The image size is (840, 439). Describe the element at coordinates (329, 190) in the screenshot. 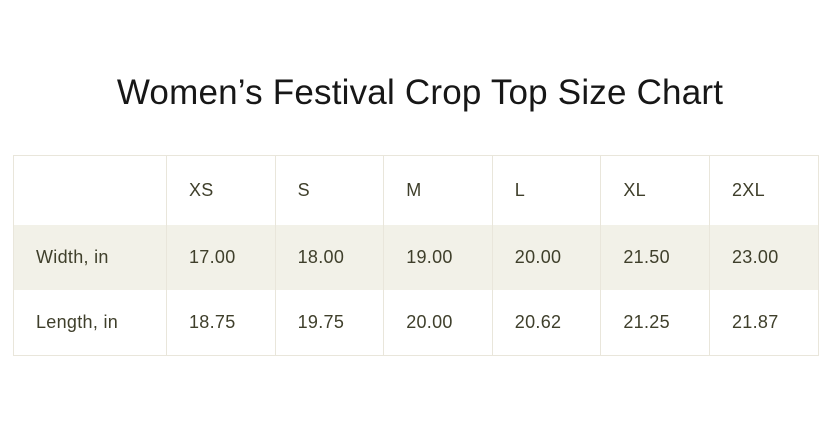

I see `column-header-s: S` at that location.